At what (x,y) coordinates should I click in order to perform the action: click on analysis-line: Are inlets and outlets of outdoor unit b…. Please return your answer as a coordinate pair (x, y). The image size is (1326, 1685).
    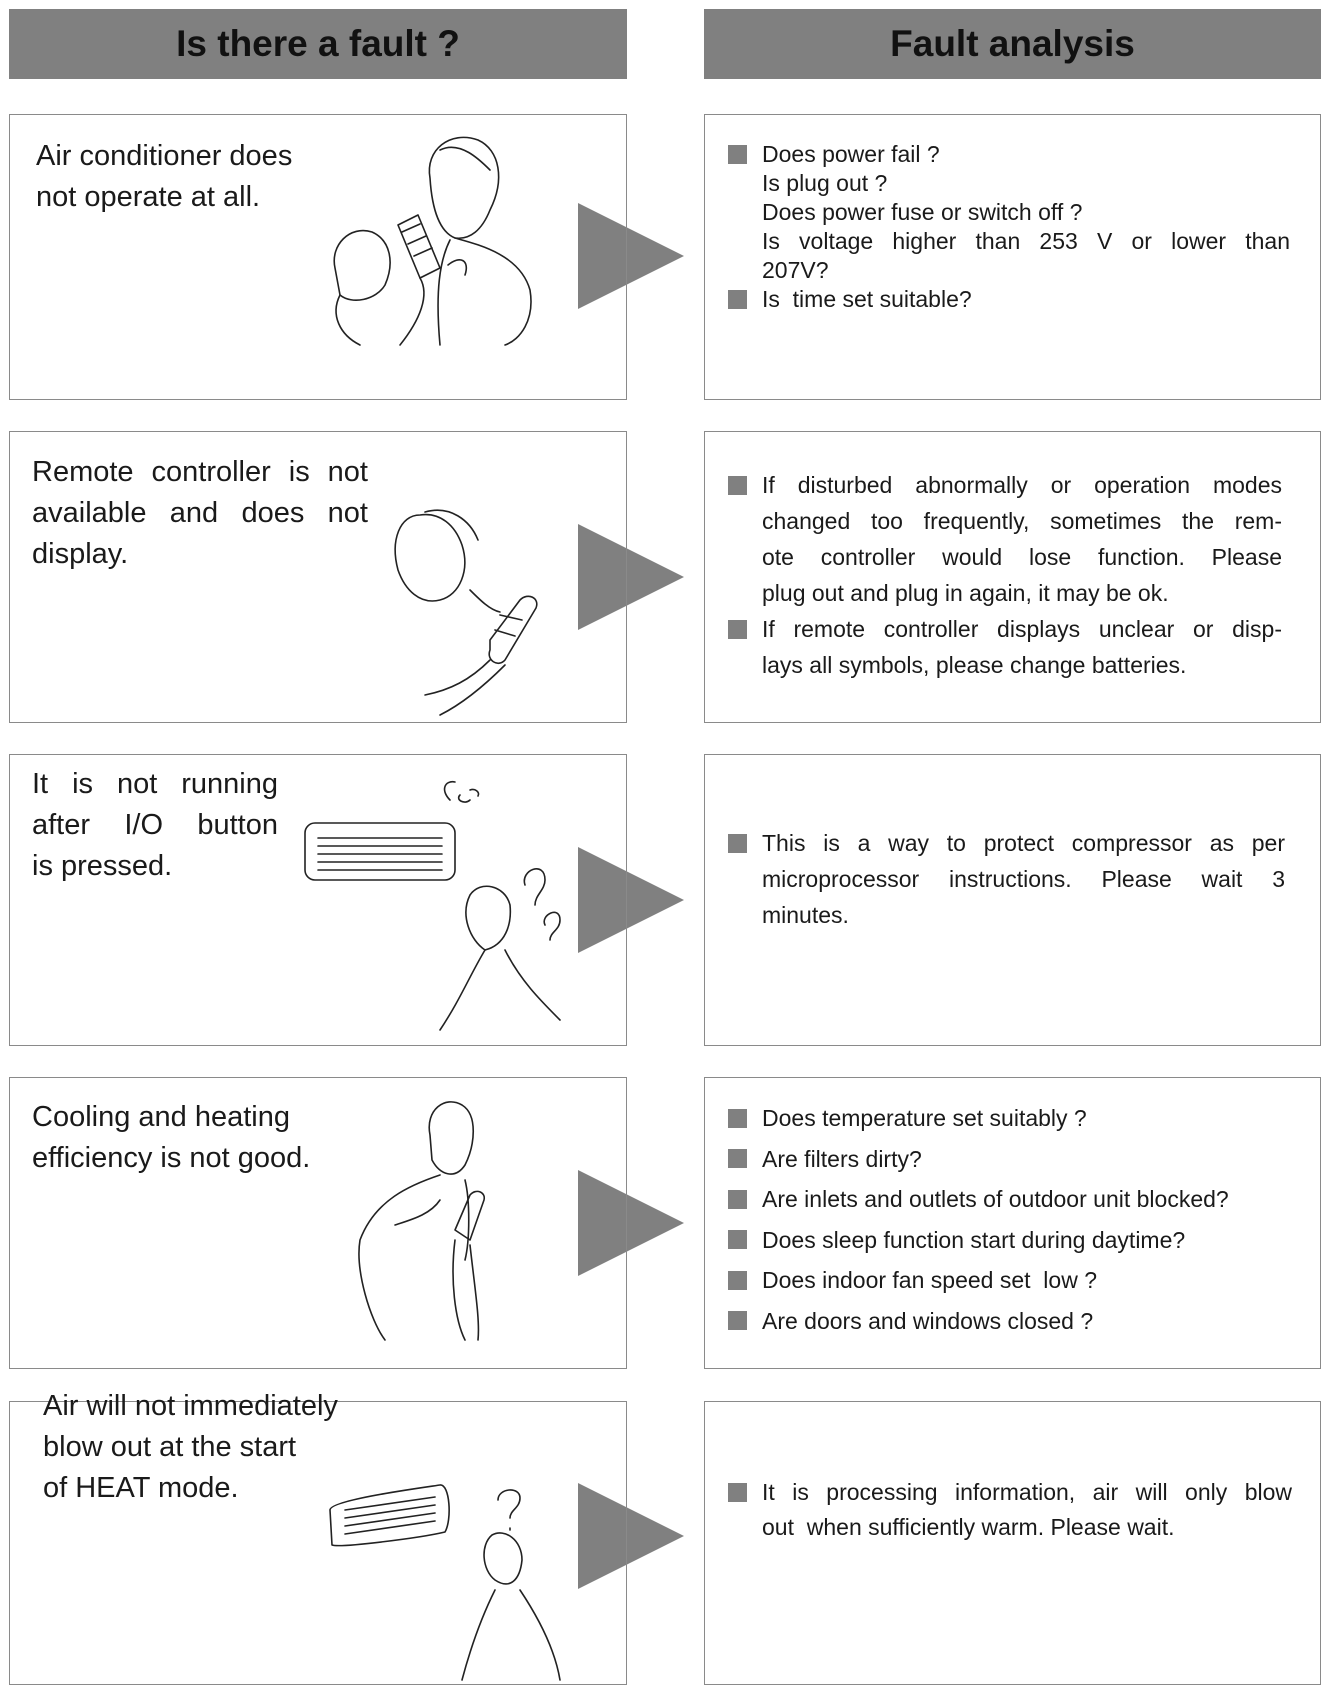
    Looking at the image, I should click on (995, 1199).